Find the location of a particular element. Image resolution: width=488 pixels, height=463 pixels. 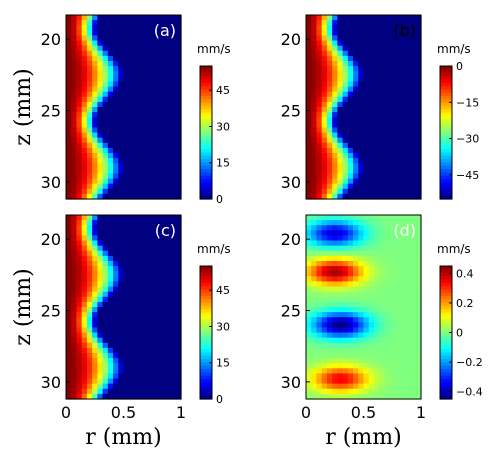

colorbar-unit-c: mm/s is located at coordinates (214, 249).